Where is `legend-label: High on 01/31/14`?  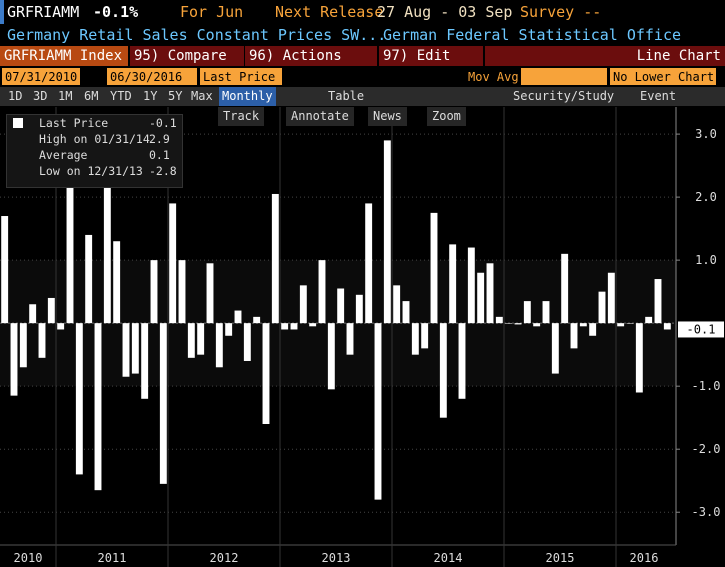
legend-label: High on 01/31/14 is located at coordinates (94, 139).